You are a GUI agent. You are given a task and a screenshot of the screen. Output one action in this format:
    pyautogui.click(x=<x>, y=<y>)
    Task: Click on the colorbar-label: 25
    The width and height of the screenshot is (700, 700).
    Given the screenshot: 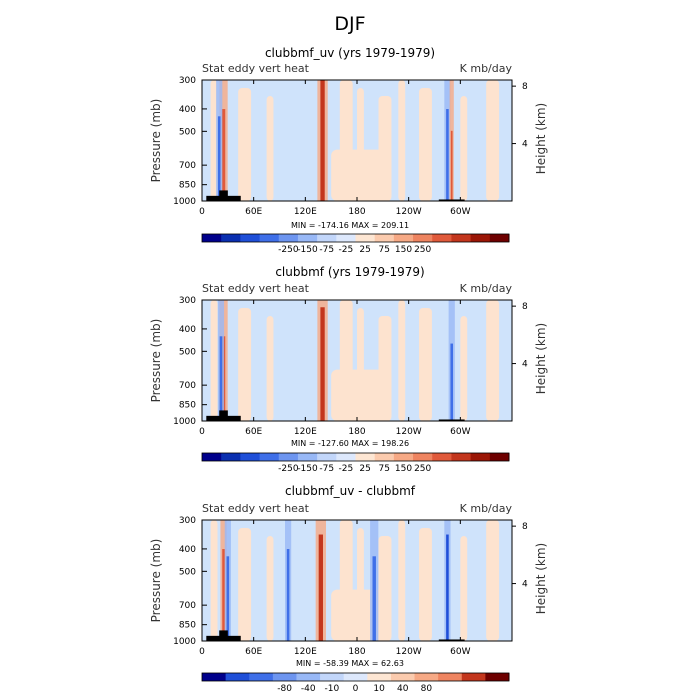 What is the action you would take?
    pyautogui.click(x=364, y=469)
    